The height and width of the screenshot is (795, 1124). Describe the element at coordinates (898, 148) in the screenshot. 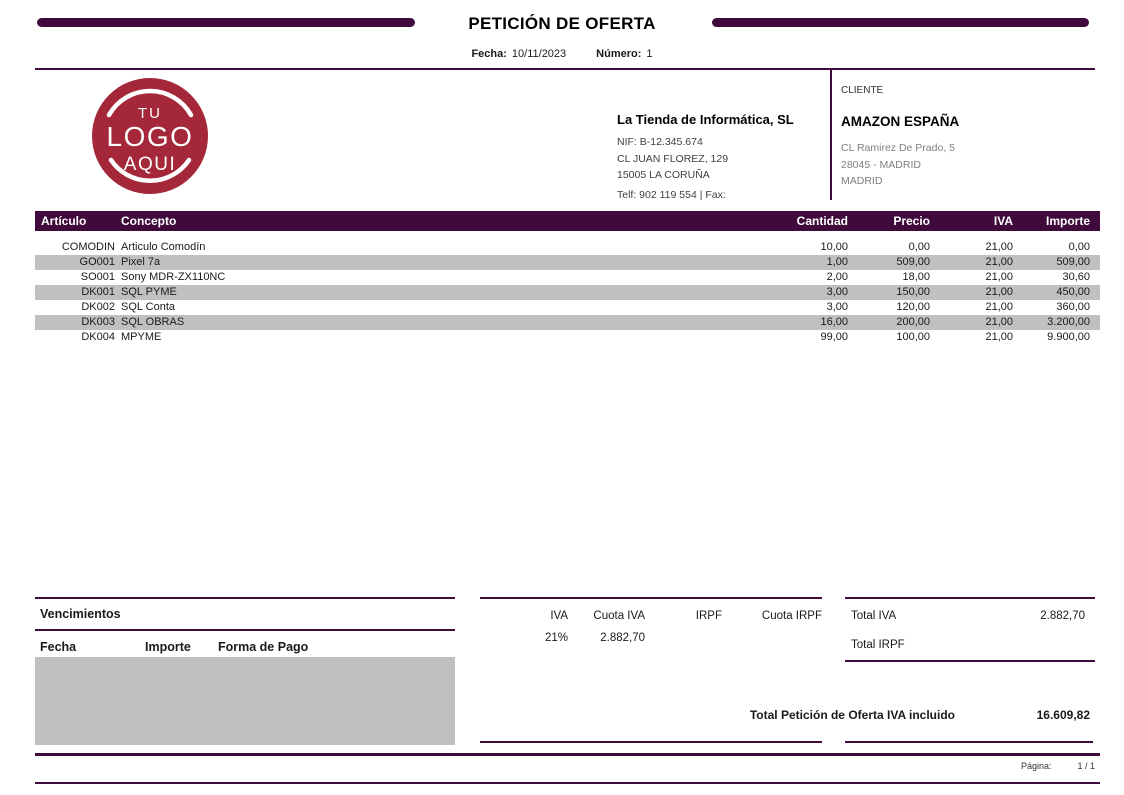

I see `client-address: CL Ramirez De Prado, 5` at that location.